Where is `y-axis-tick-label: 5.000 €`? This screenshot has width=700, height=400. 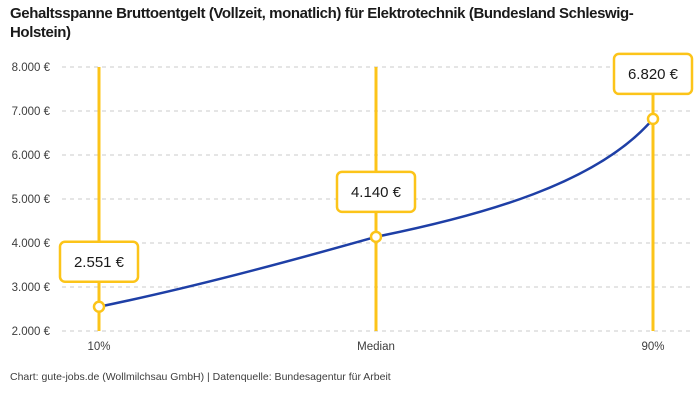
y-axis-tick-label: 5.000 € is located at coordinates (31, 200).